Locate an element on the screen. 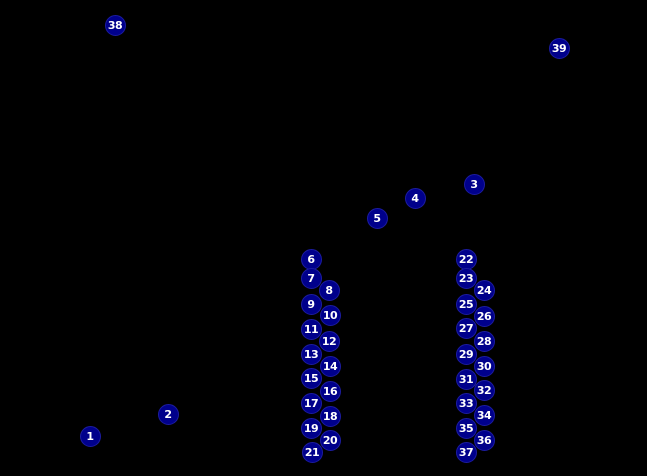  graph-node-label: 33 is located at coordinates (466, 403).